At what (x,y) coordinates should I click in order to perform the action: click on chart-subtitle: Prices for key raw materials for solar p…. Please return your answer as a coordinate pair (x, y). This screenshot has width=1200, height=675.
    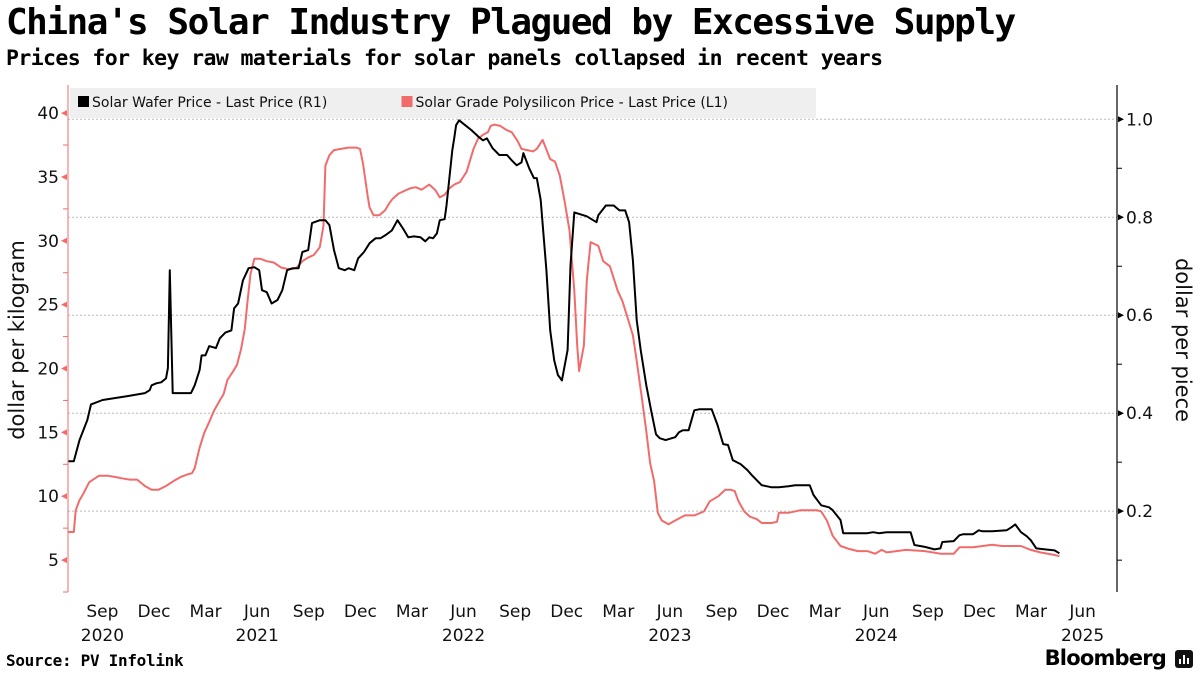
    Looking at the image, I should click on (444, 58).